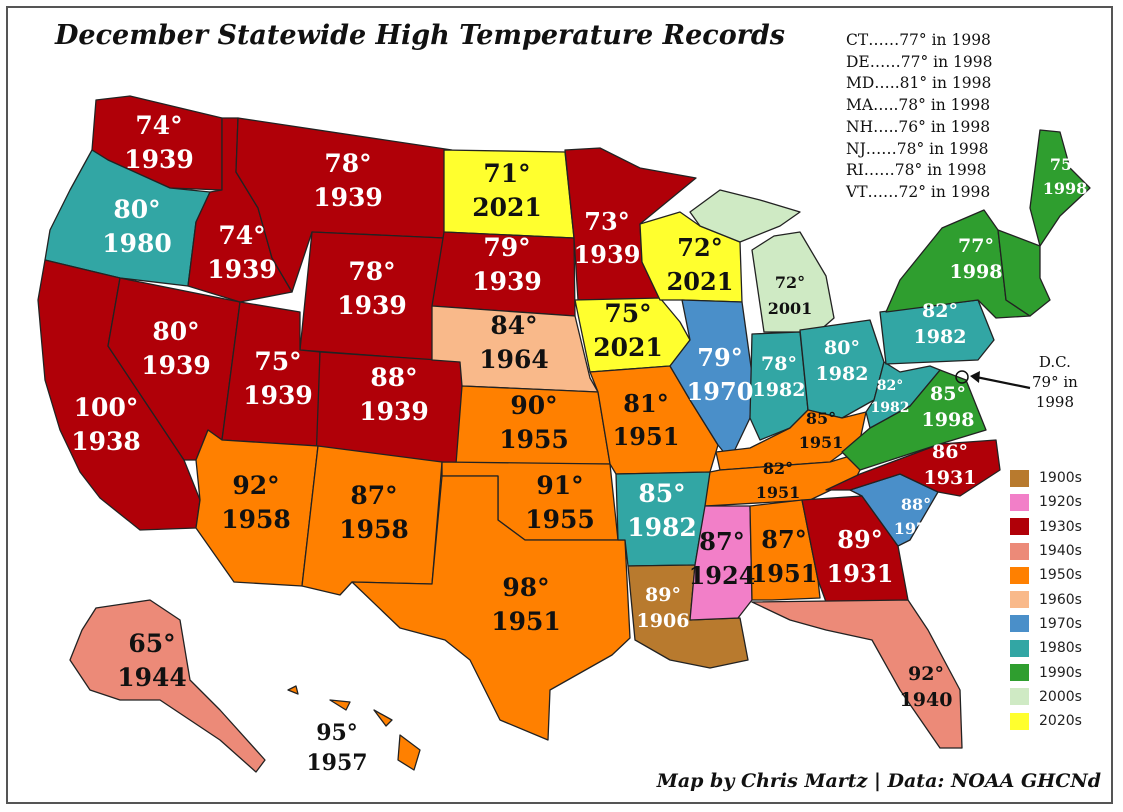  What do you see at coordinates (1046, 697) in the screenshot?
I see `legend-item: 2000s` at bounding box center [1046, 697].